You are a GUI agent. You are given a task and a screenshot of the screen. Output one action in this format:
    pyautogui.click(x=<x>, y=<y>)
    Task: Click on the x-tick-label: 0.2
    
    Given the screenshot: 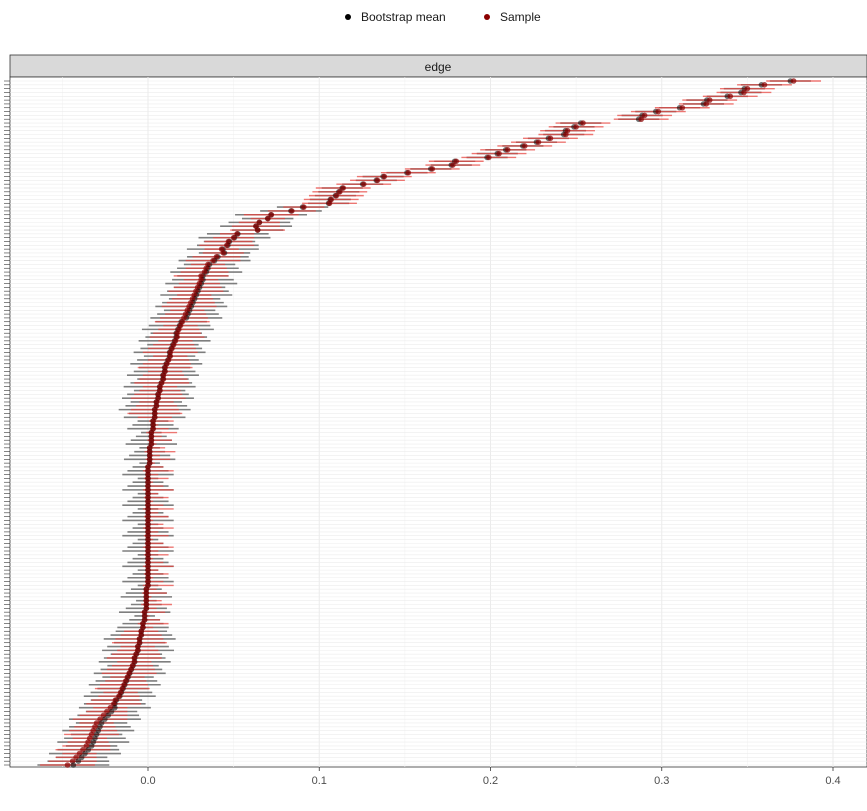 What is the action you would take?
    pyautogui.click(x=490, y=781)
    